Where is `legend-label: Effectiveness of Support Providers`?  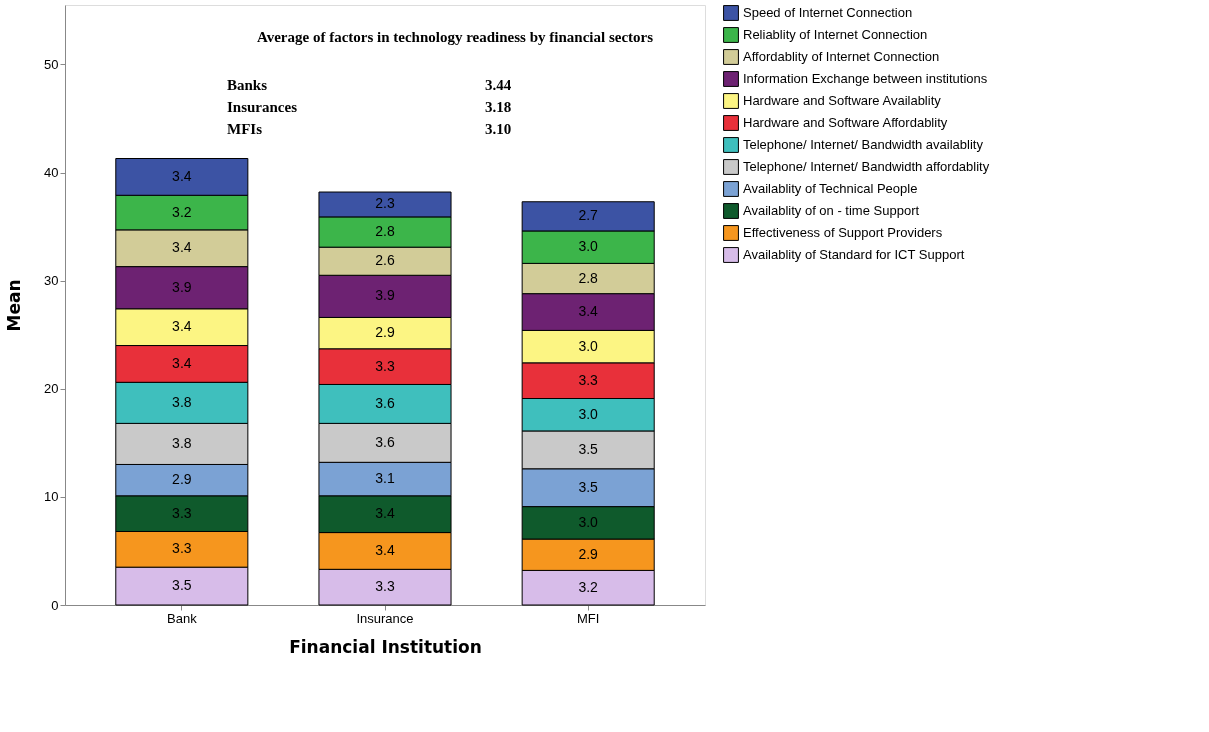
legend-label: Effectiveness of Support Providers is located at coordinates (843, 232).